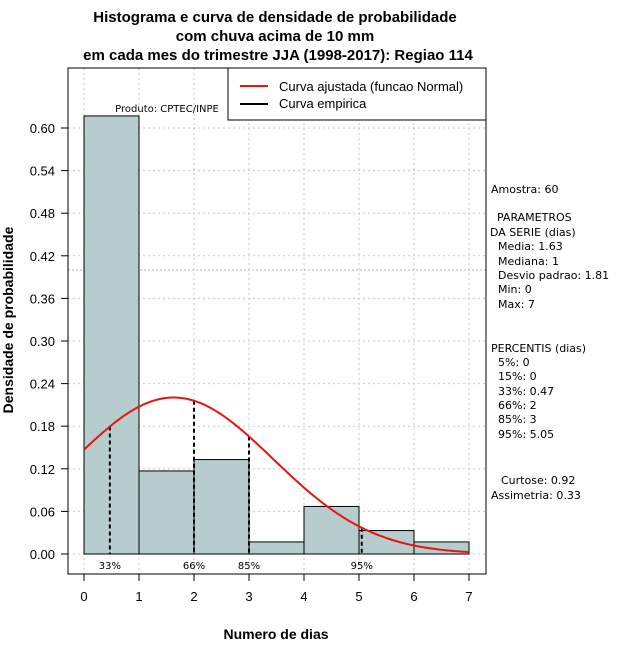 The image size is (640, 660). I want to click on stat-p85: 85%: 3, so click(517, 419).